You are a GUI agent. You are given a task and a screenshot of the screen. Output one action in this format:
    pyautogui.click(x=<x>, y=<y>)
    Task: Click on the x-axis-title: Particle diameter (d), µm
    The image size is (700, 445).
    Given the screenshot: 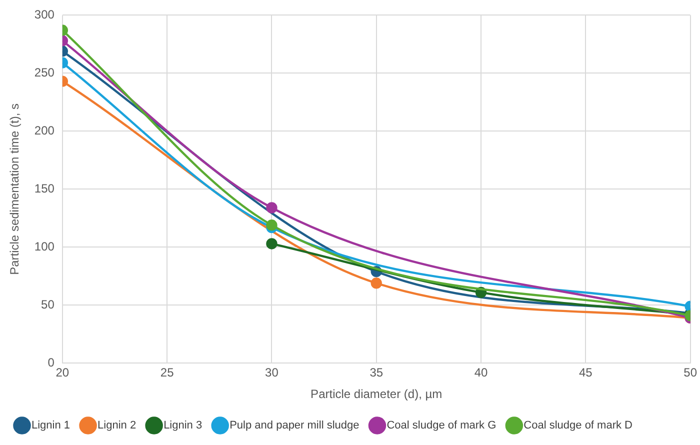 What is the action you would take?
    pyautogui.click(x=376, y=394)
    